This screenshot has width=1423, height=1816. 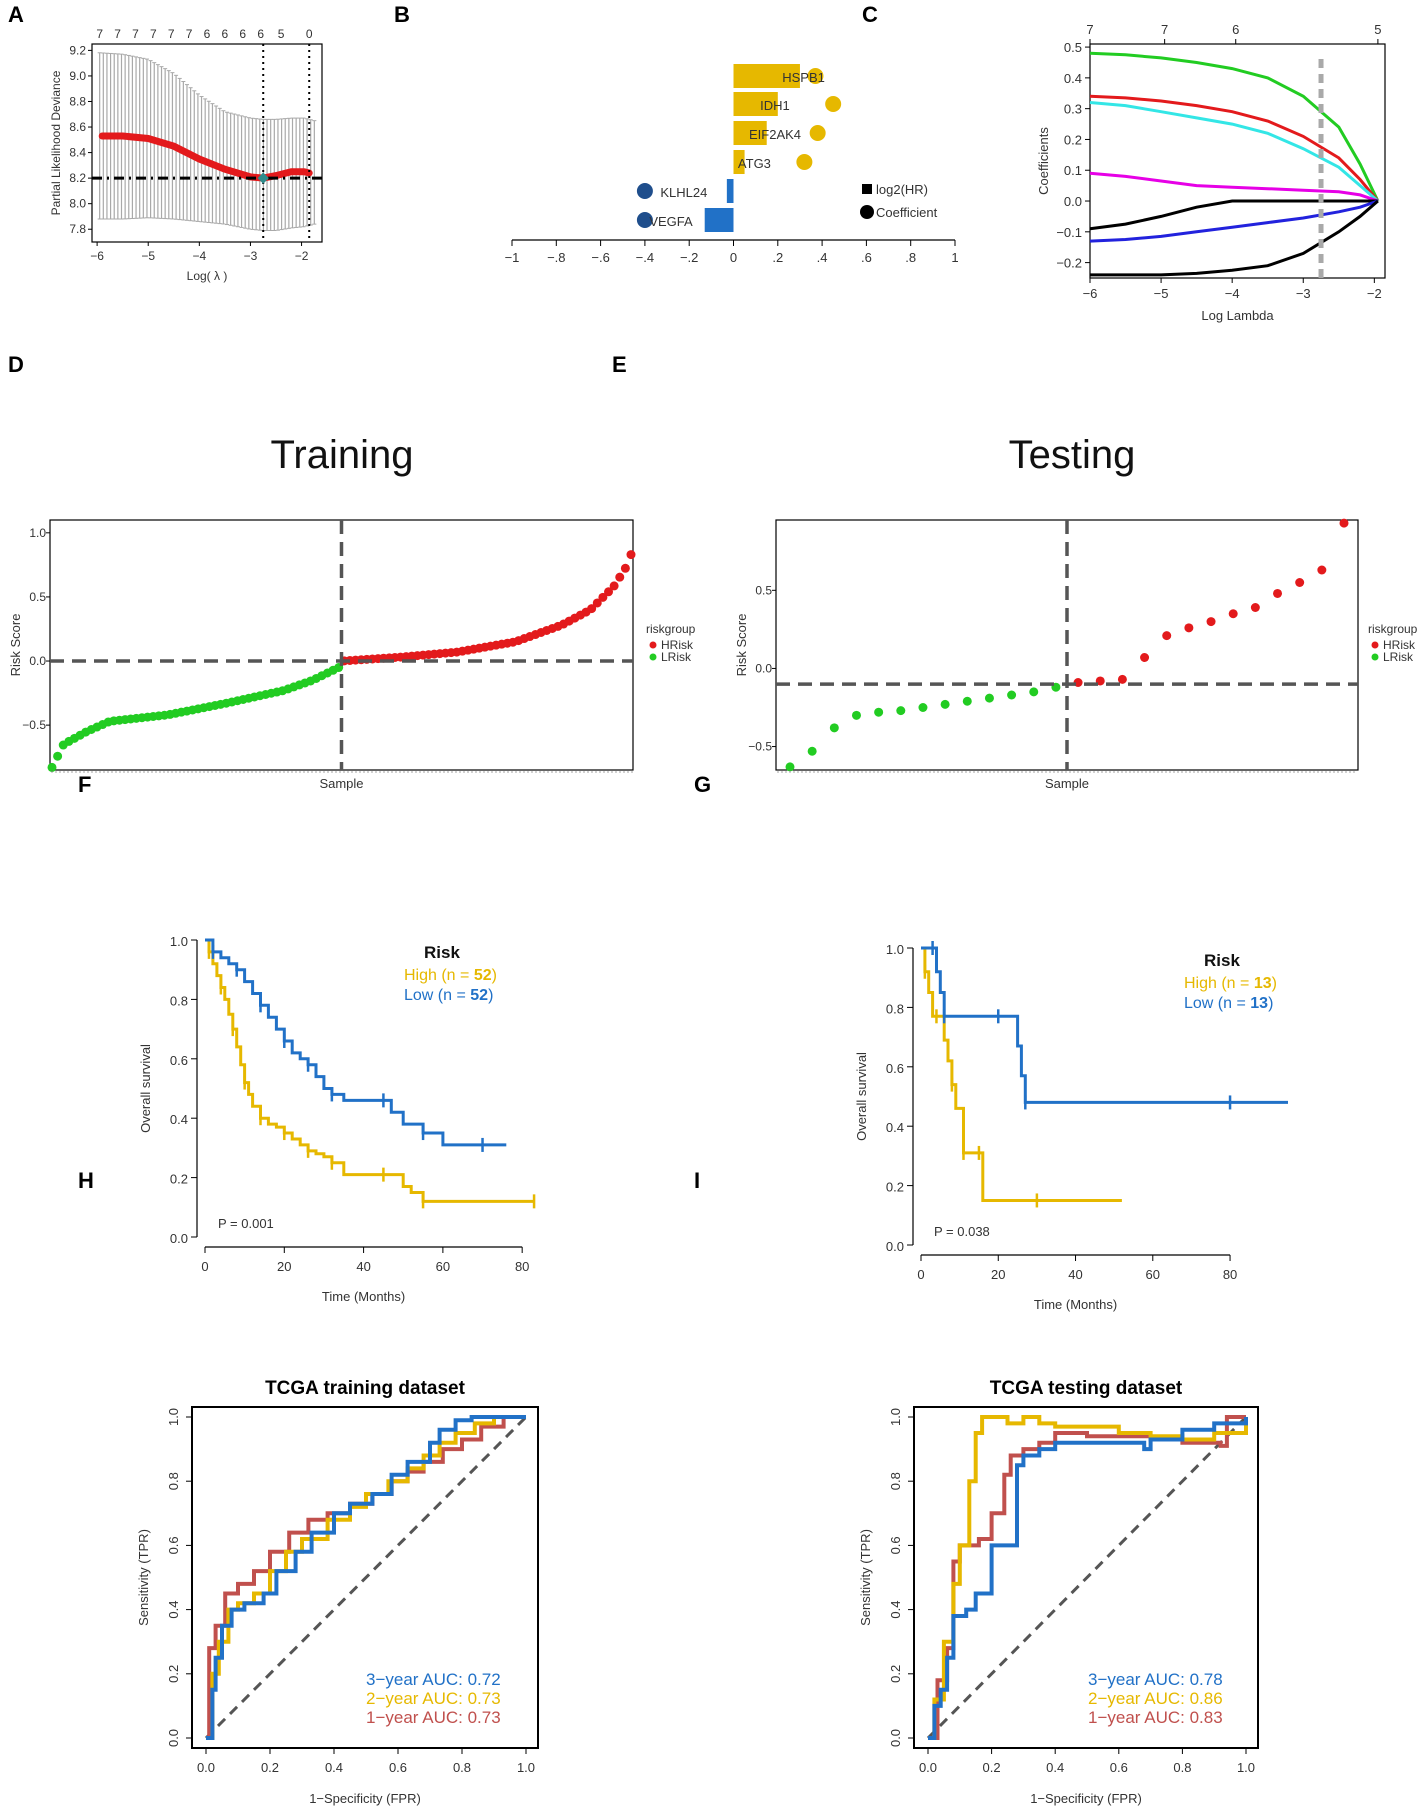 I want to click on panel-label-C: C, so click(x=870, y=14).